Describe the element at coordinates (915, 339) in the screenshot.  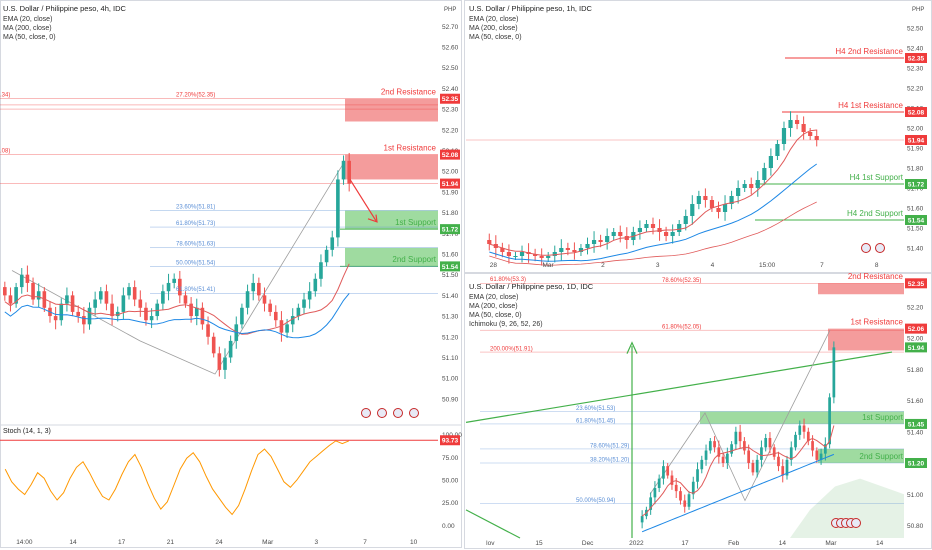
I see `d1-y-tick: 52.00` at that location.